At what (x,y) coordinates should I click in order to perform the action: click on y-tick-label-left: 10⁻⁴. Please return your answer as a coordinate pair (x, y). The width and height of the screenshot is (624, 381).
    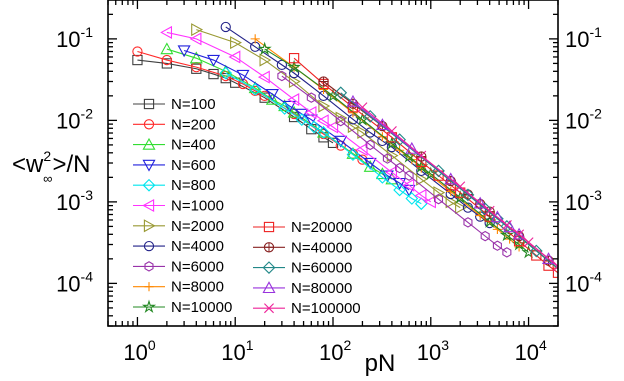
    Looking at the image, I should click on (74, 282).